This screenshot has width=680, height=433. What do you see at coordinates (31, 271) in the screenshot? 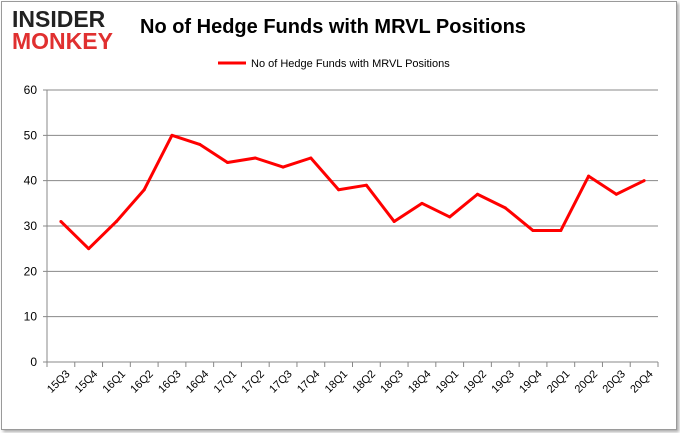
I see `y-tick-label: 20` at bounding box center [31, 271].